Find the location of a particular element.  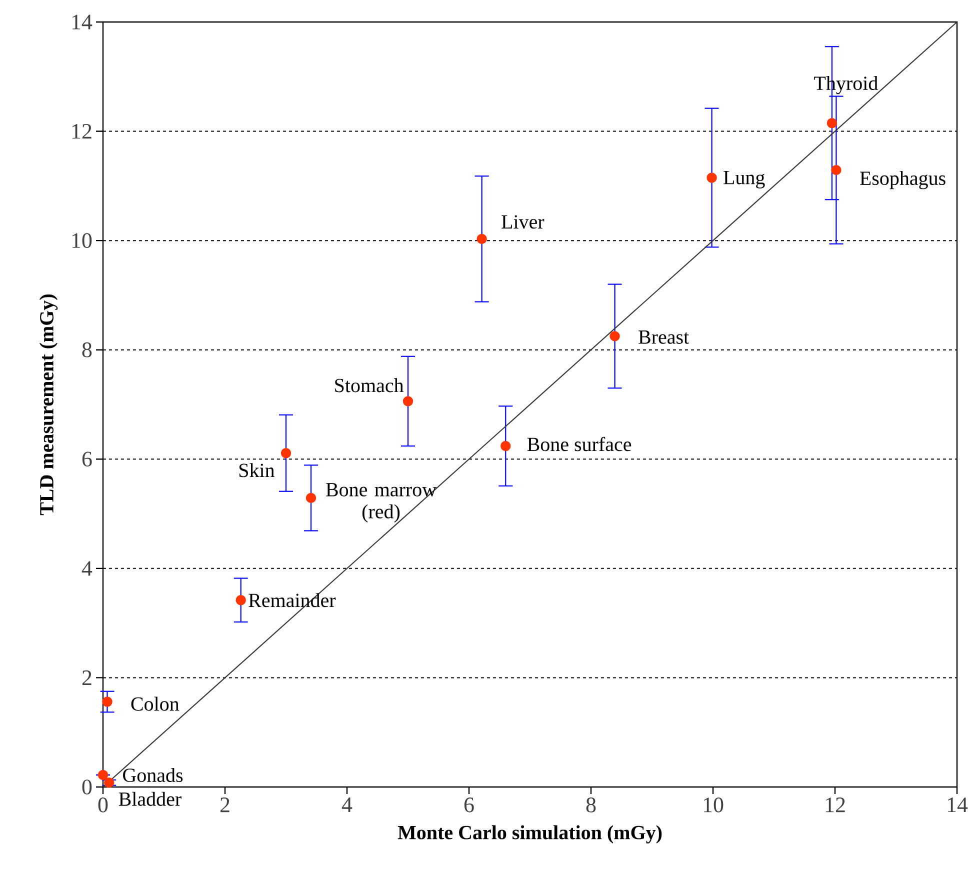

x-tick-label: 6 is located at coordinates (469, 805).